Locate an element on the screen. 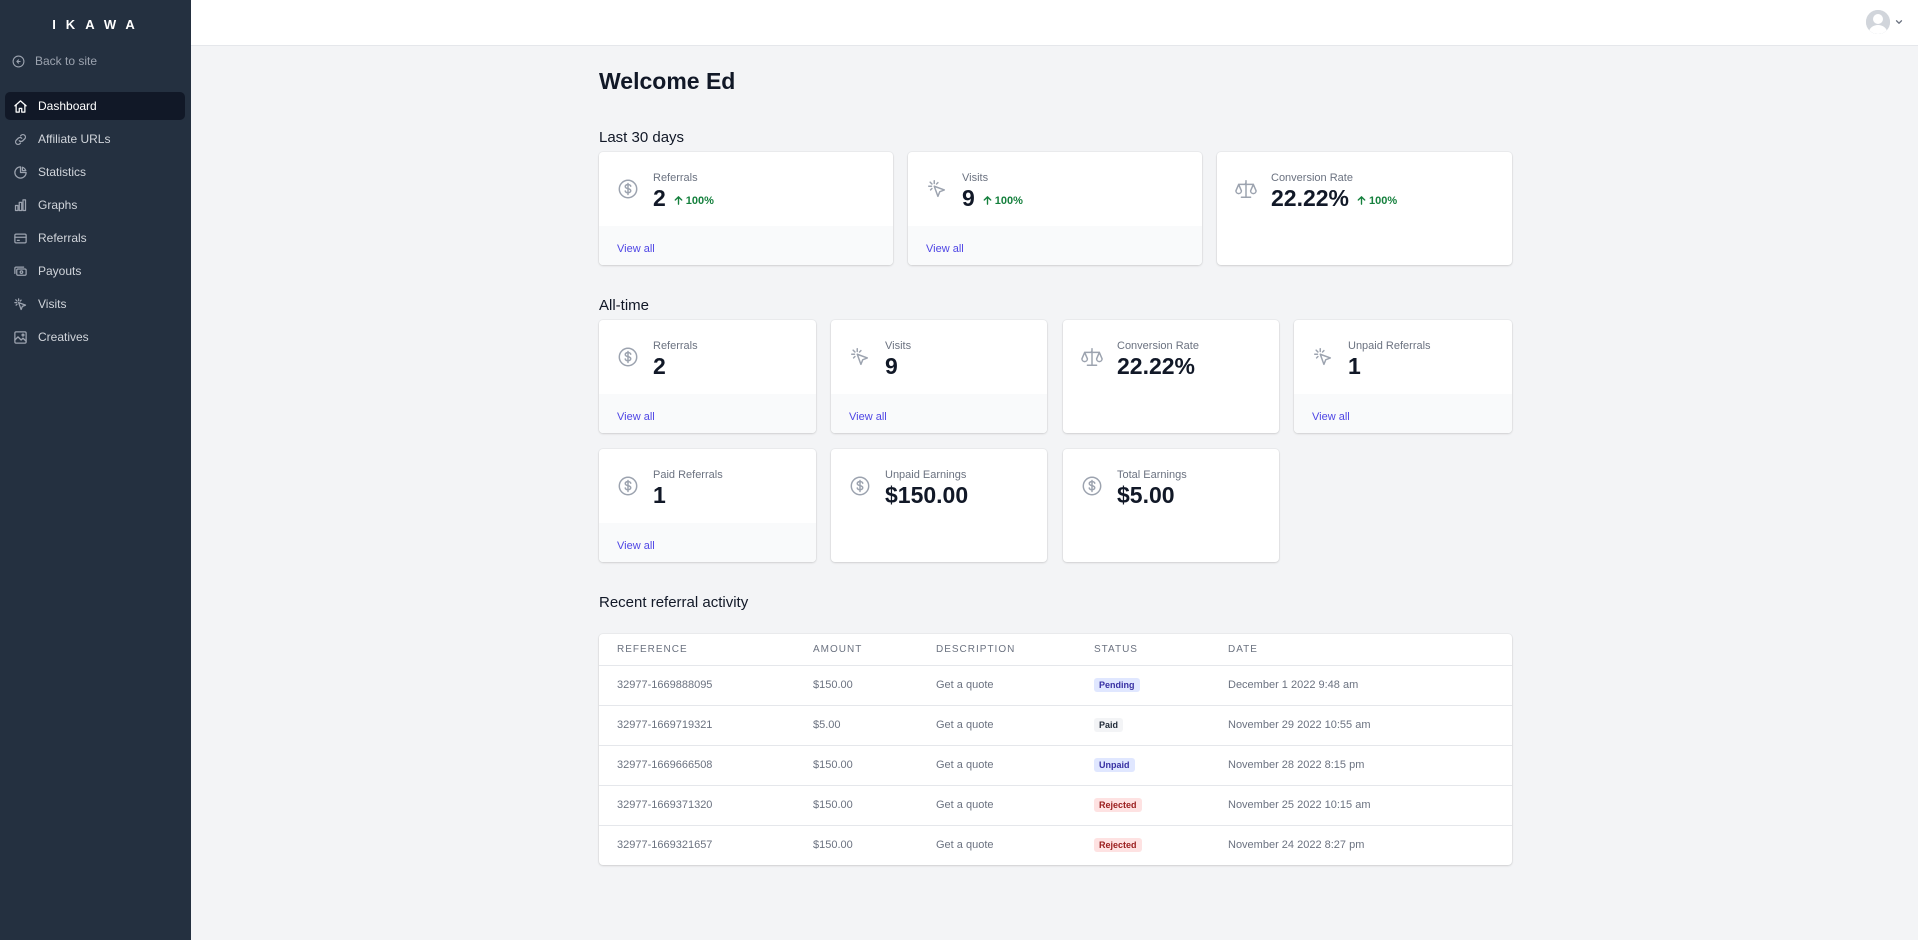 The image size is (1918, 940). stat-change: 100% is located at coordinates (1002, 201).